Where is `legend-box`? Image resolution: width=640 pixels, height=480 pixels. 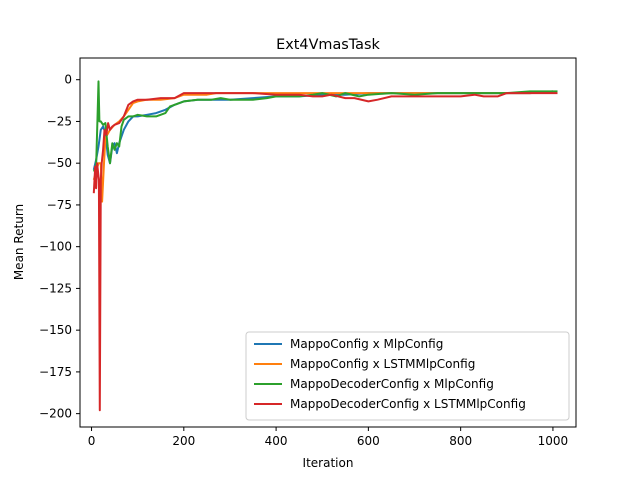 legend-box is located at coordinates (407, 376).